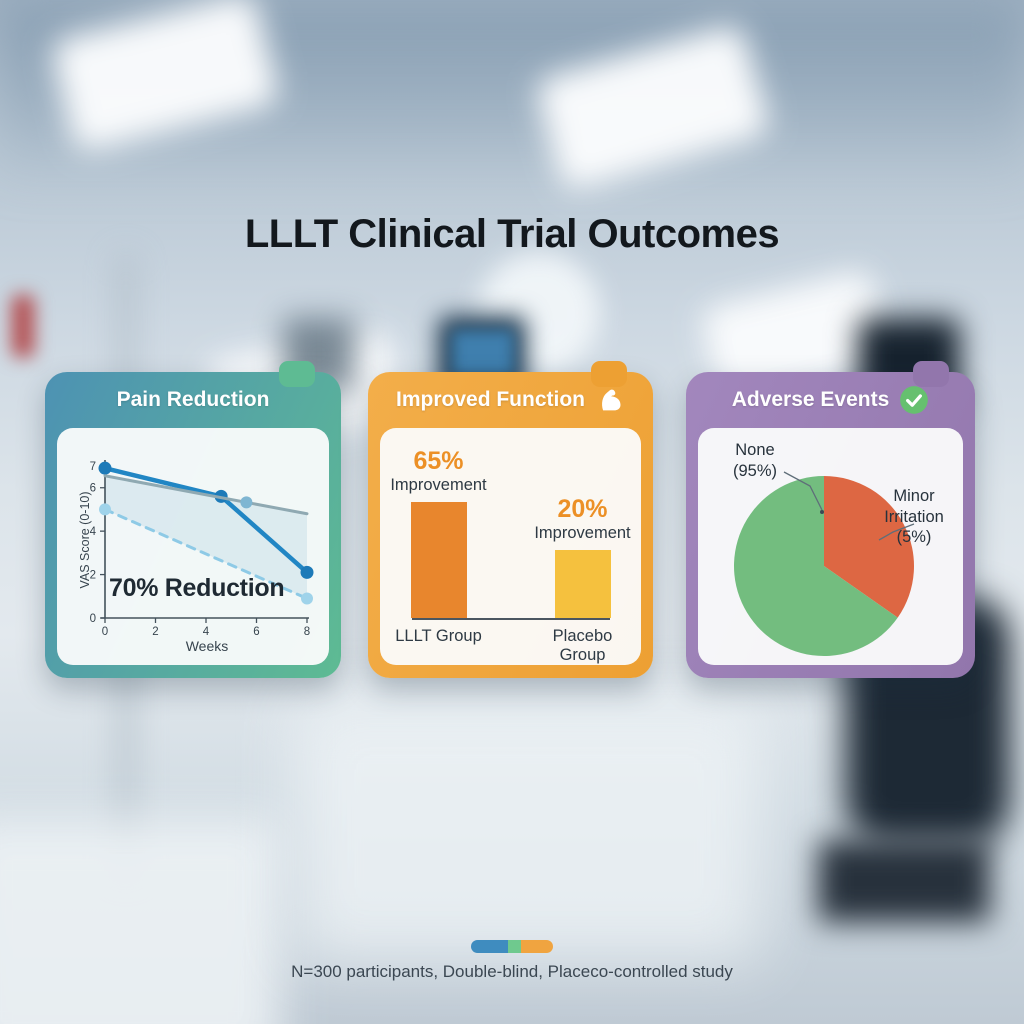  I want to click on pie-chart-panel: None (95%) Minor Irritation (5%), so click(830, 546).